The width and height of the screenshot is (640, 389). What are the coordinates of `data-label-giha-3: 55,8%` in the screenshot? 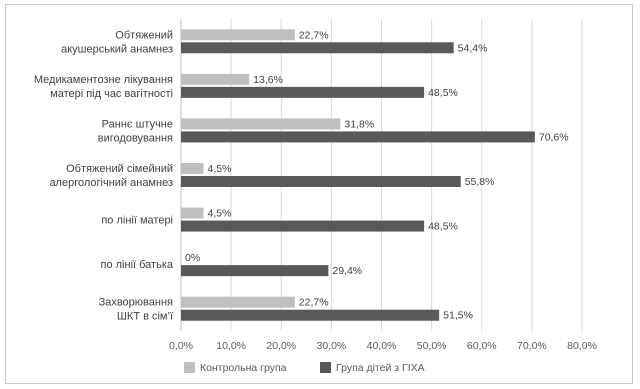 It's located at (480, 182).